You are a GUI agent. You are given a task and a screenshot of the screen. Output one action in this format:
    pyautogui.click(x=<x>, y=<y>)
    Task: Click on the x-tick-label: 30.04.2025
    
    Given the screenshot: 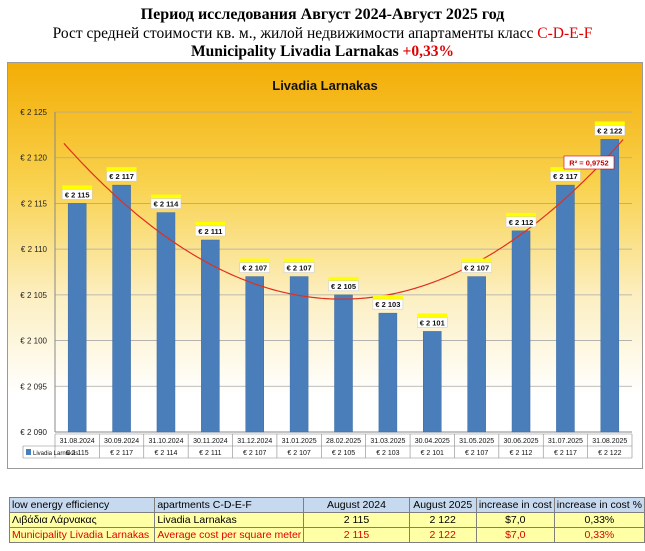 What is the action you would take?
    pyautogui.click(x=432, y=441)
    